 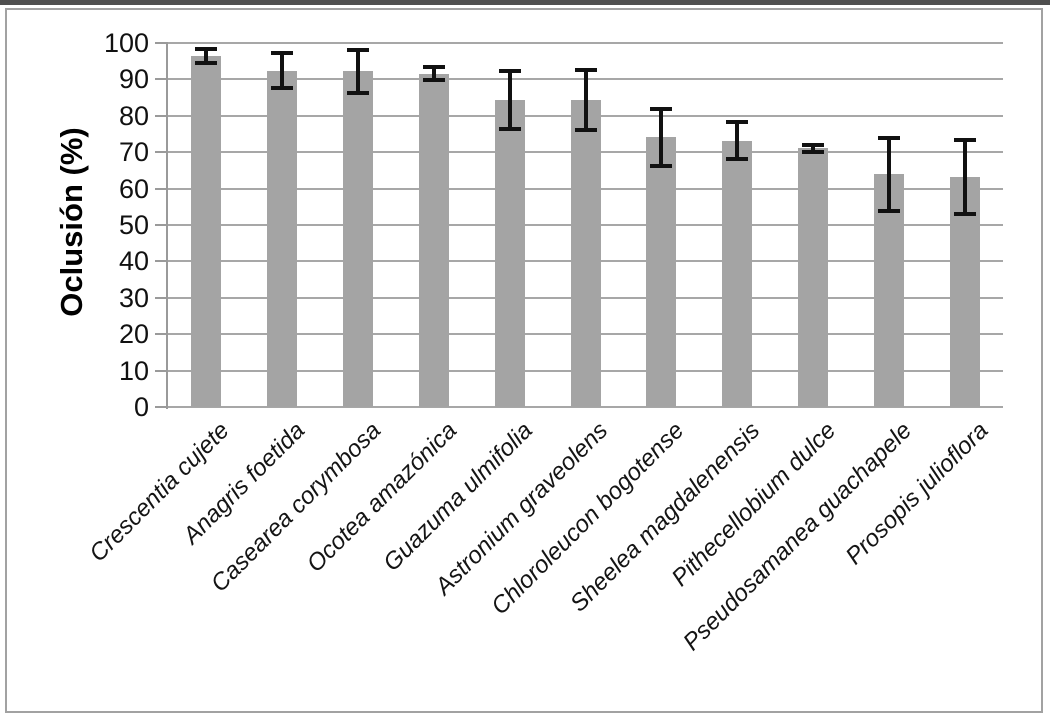 I want to click on y-tick-label: 10, so click(x=133, y=370).